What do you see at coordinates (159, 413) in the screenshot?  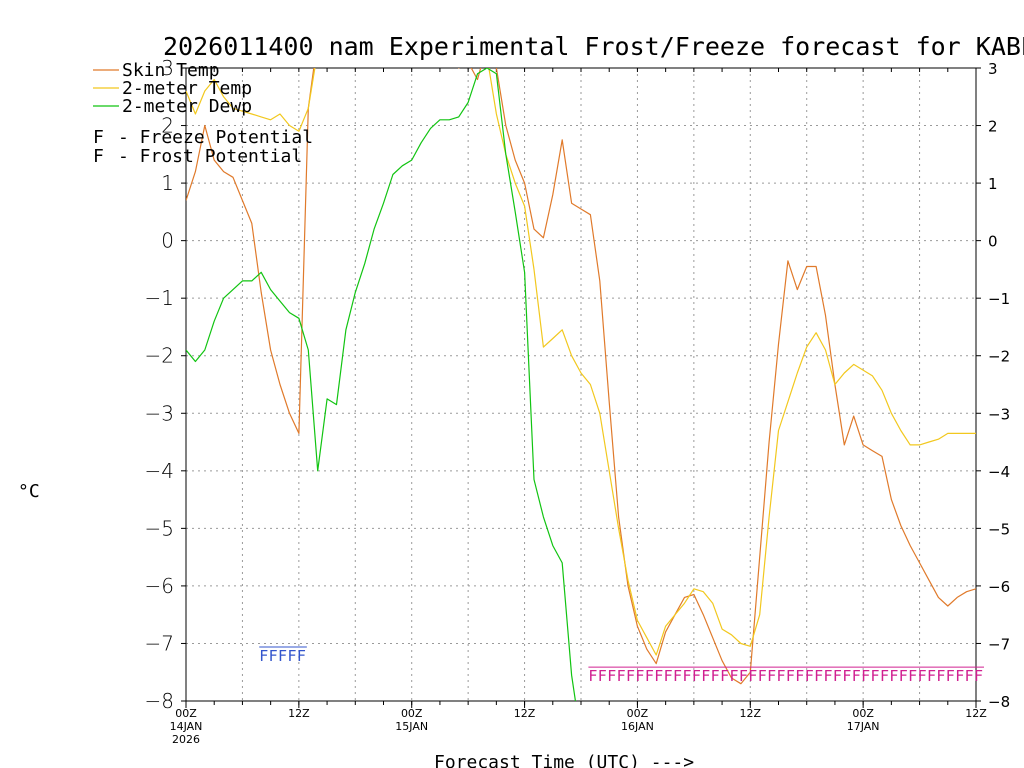 I see `y-tick-label-left: −3` at bounding box center [159, 413].